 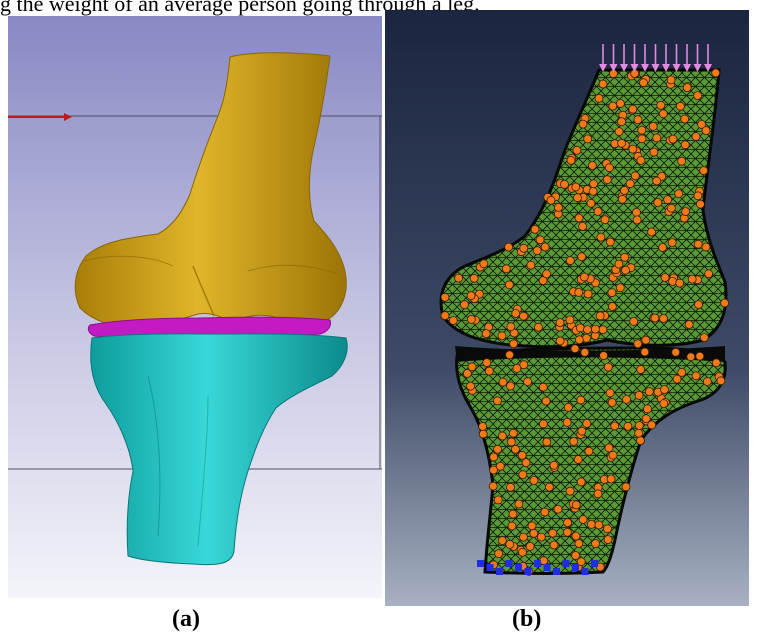 I want to click on panel-a-label: (a), so click(x=186, y=619).